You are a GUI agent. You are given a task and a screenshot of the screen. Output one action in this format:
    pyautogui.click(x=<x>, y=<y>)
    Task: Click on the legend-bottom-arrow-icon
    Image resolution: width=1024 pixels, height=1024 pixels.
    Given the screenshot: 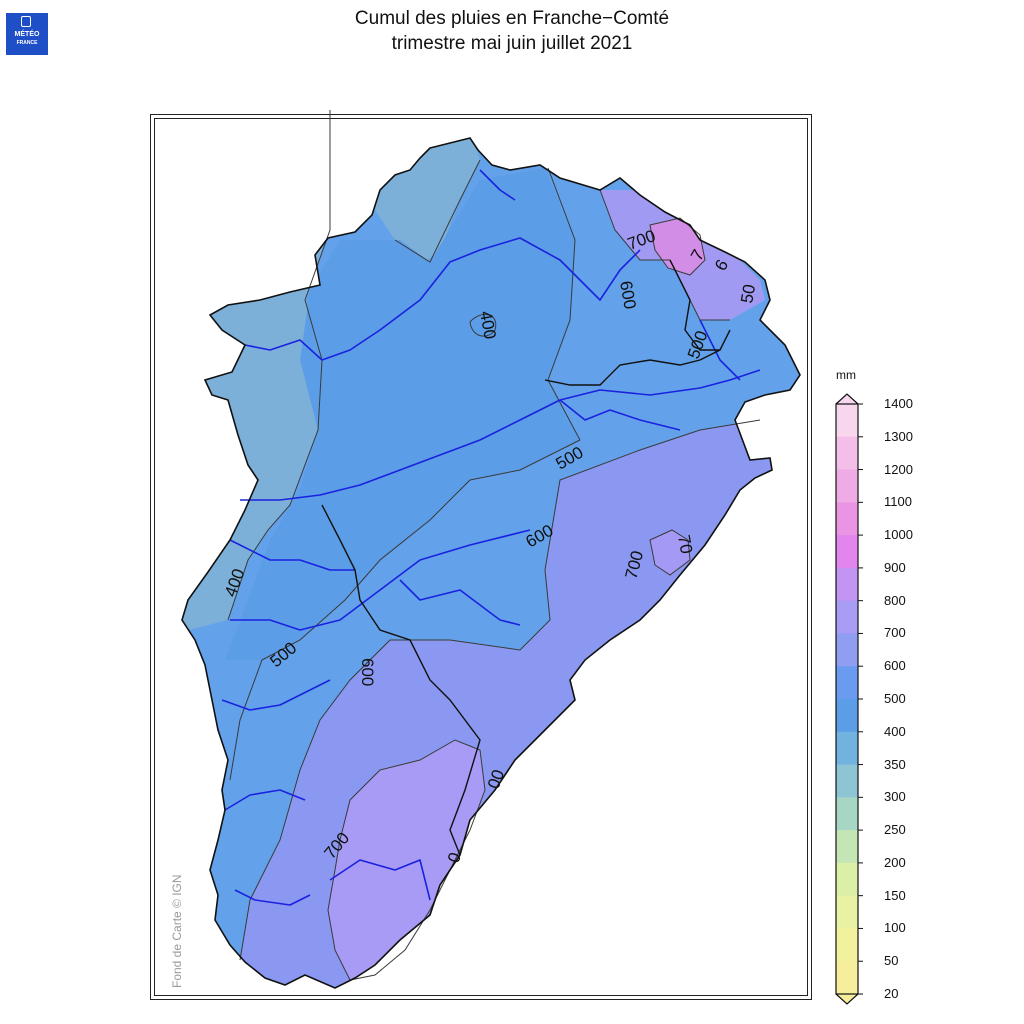 What is the action you would take?
    pyautogui.click(x=847, y=999)
    